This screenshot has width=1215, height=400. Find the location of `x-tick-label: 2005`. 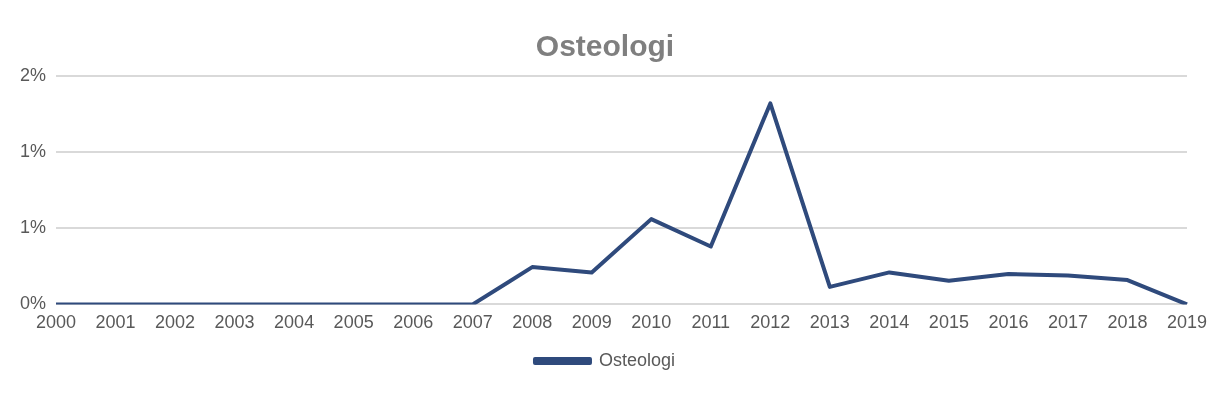

x-tick-label: 2005 is located at coordinates (353, 322).